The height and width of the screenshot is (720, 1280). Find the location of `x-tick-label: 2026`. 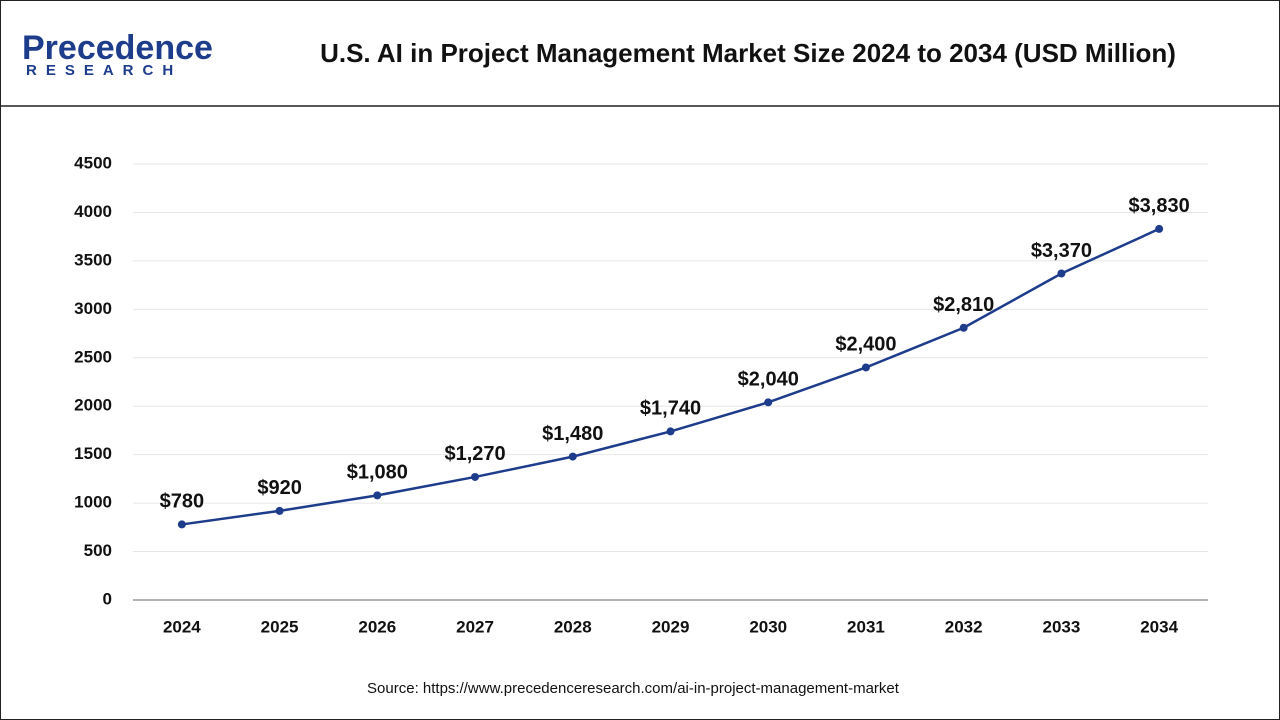

x-tick-label: 2026 is located at coordinates (377, 626).